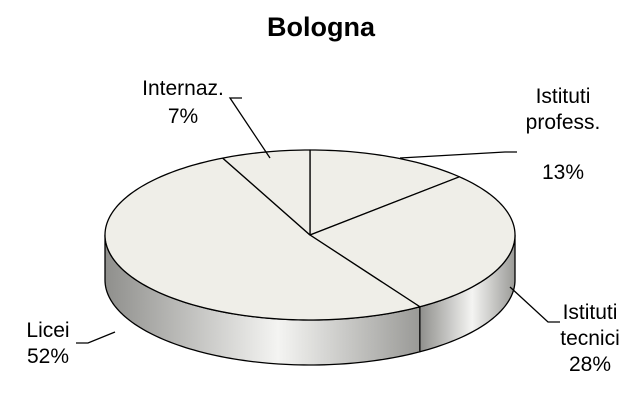  I want to click on category-label: Internaz., so click(183, 88).